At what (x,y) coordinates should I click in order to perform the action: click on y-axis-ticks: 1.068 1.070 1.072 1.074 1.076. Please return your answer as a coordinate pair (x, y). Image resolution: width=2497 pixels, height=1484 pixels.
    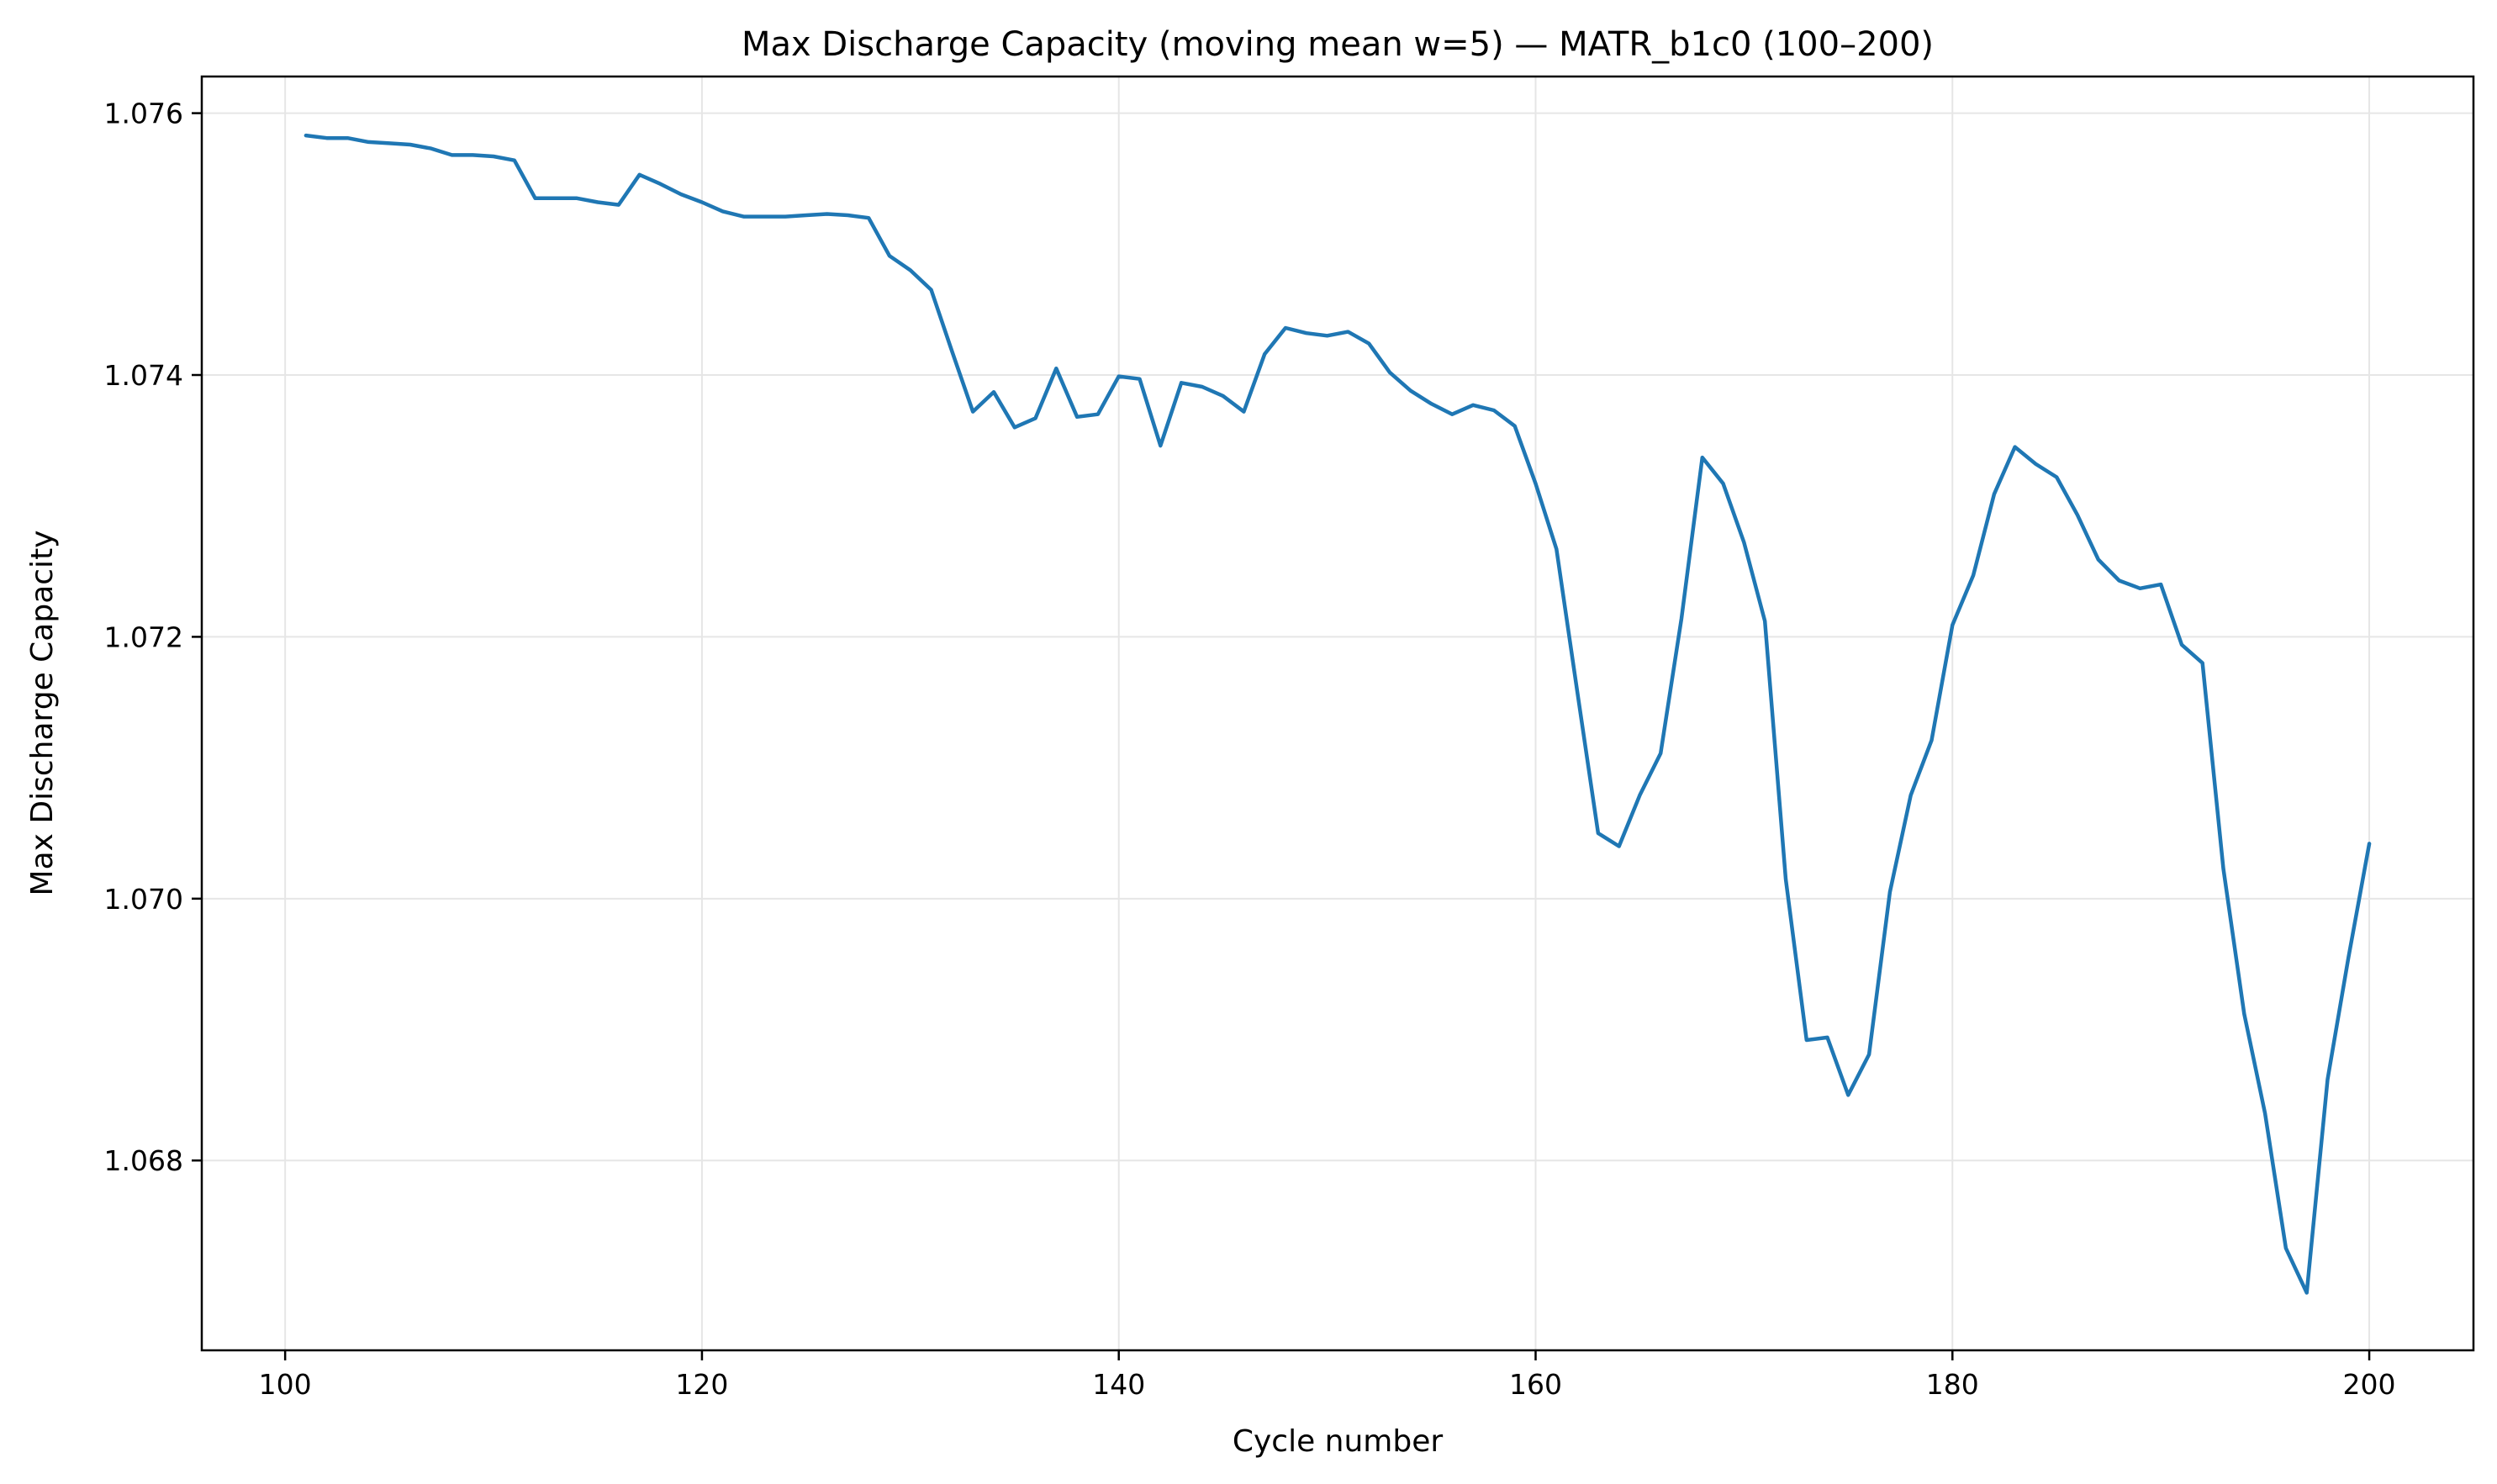
    Looking at the image, I should click on (153, 637).